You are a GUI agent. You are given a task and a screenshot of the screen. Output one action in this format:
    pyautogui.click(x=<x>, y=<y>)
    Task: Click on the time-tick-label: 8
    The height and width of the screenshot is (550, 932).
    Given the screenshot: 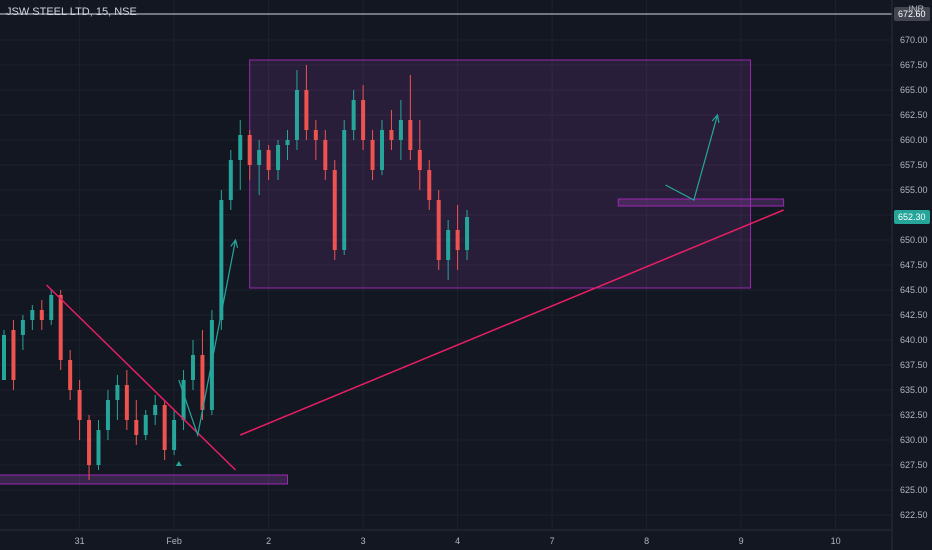 What is the action you would take?
    pyautogui.click(x=646, y=541)
    